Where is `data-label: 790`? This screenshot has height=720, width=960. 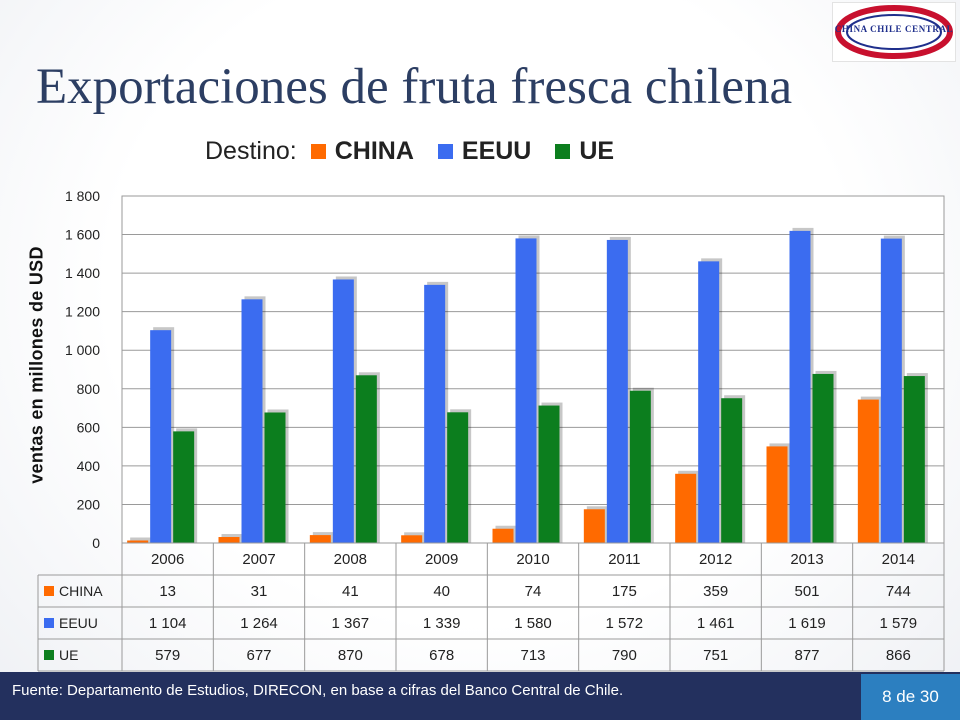
data-label: 790 is located at coordinates (624, 655).